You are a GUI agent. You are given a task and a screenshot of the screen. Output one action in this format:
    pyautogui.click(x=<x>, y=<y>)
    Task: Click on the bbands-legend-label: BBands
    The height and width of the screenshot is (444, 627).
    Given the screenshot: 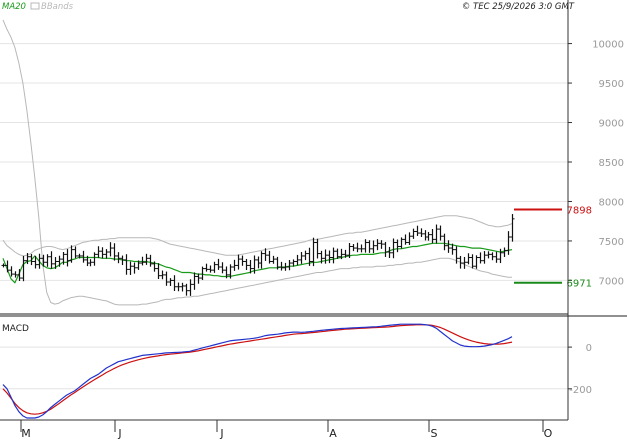 What is the action you would take?
    pyautogui.click(x=57, y=7)
    